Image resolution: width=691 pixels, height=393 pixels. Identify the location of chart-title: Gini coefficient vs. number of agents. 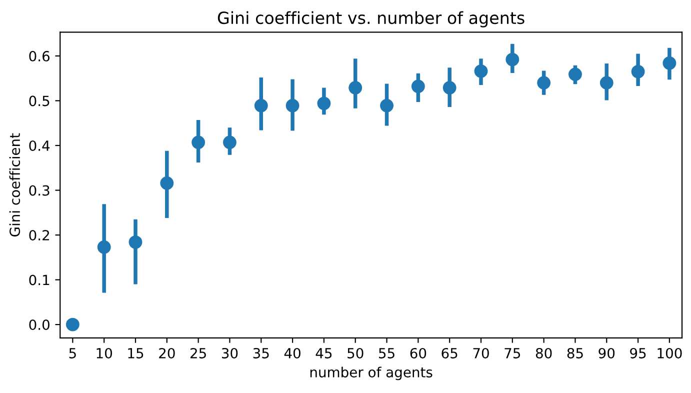
(371, 19).